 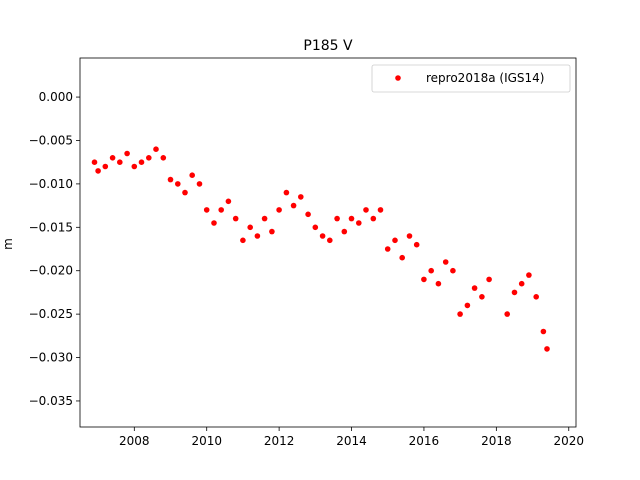 I want to click on y-axis-label: m, so click(x=8, y=244).